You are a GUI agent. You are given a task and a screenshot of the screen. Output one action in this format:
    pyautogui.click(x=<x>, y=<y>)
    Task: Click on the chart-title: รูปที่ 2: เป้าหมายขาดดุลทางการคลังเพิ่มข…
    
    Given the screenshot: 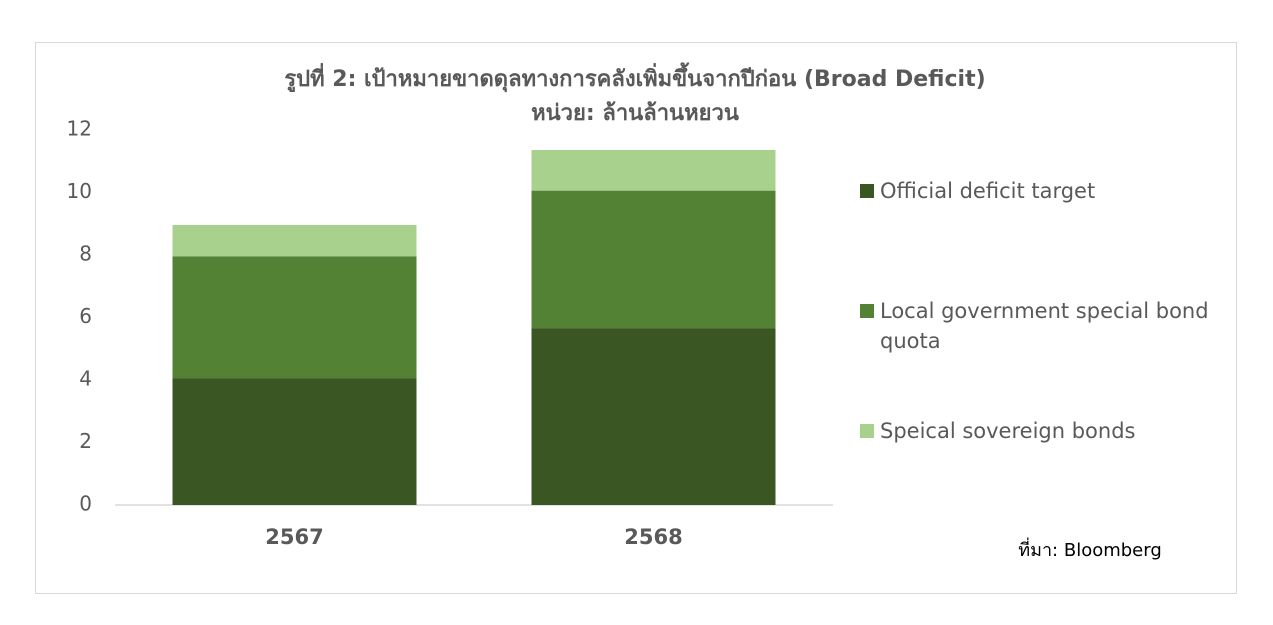 What is the action you would take?
    pyautogui.click(x=634, y=77)
    